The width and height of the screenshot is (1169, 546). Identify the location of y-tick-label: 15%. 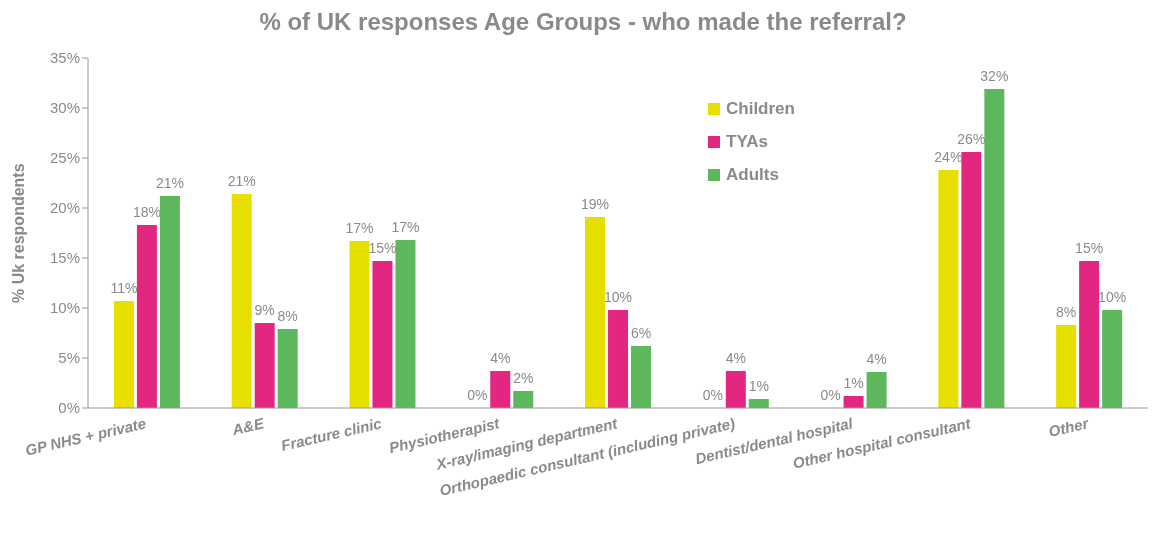
(64, 258).